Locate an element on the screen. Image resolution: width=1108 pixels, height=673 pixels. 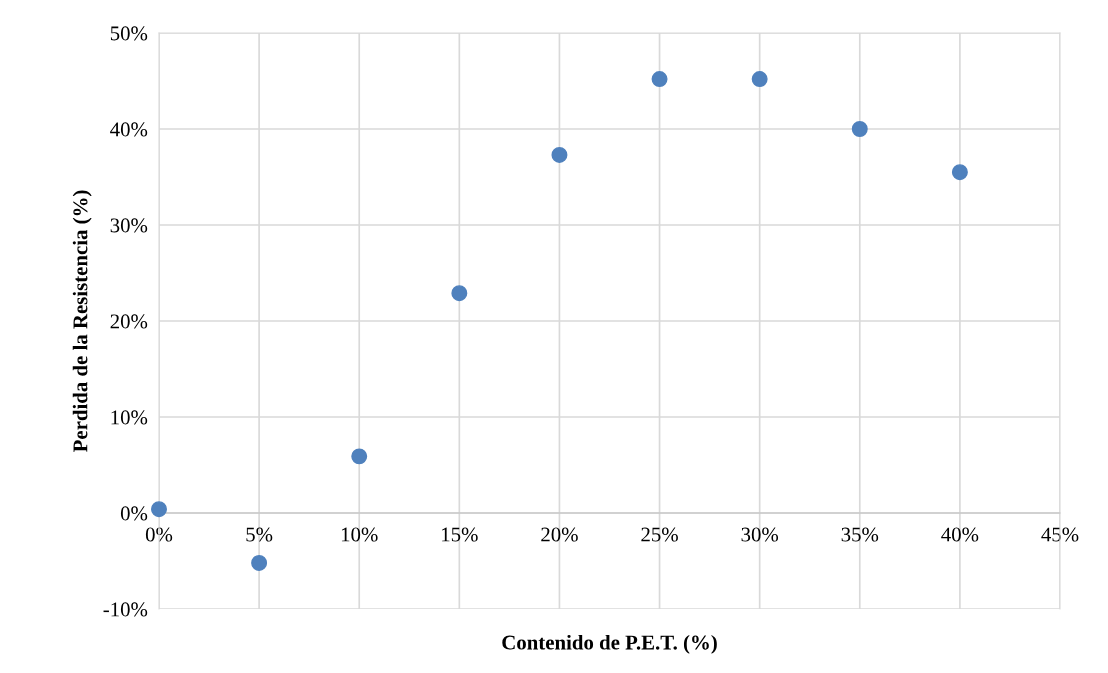
x-tick-label: 5% is located at coordinates (259, 534).